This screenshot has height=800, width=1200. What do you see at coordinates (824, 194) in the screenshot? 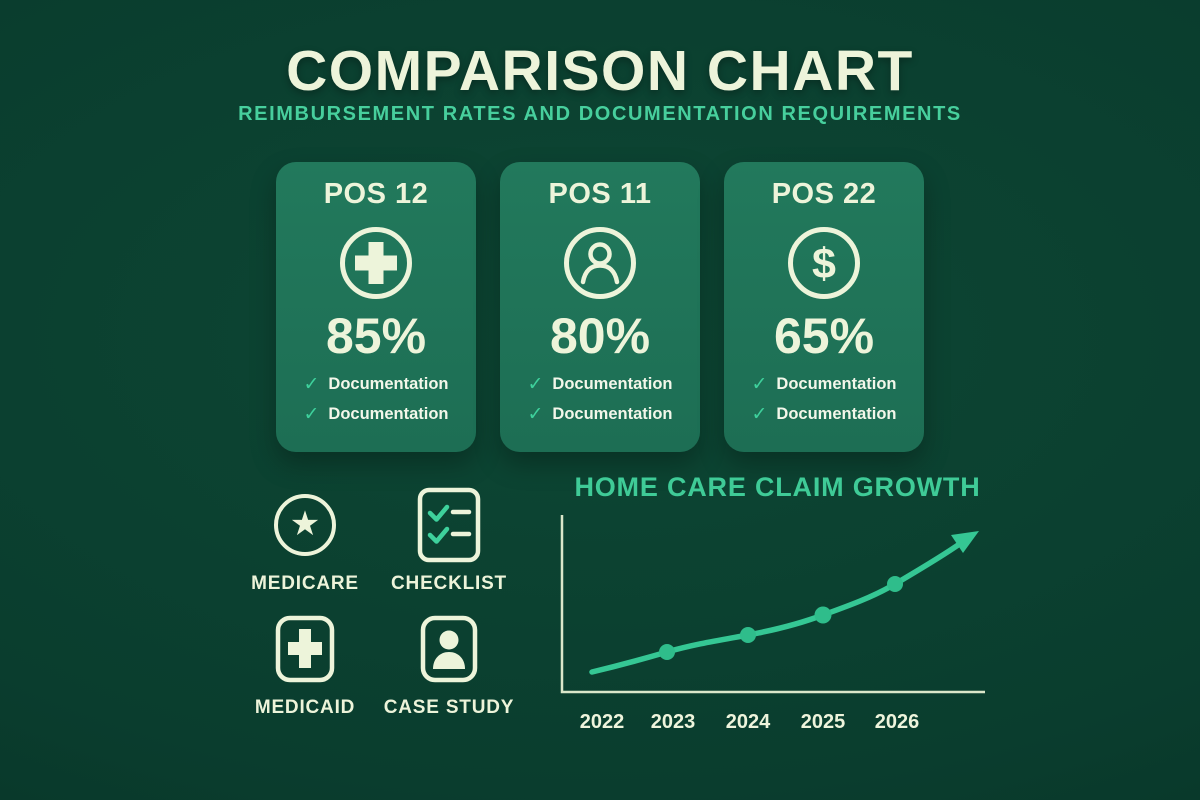
I see `card-title: POS 22` at bounding box center [824, 194].